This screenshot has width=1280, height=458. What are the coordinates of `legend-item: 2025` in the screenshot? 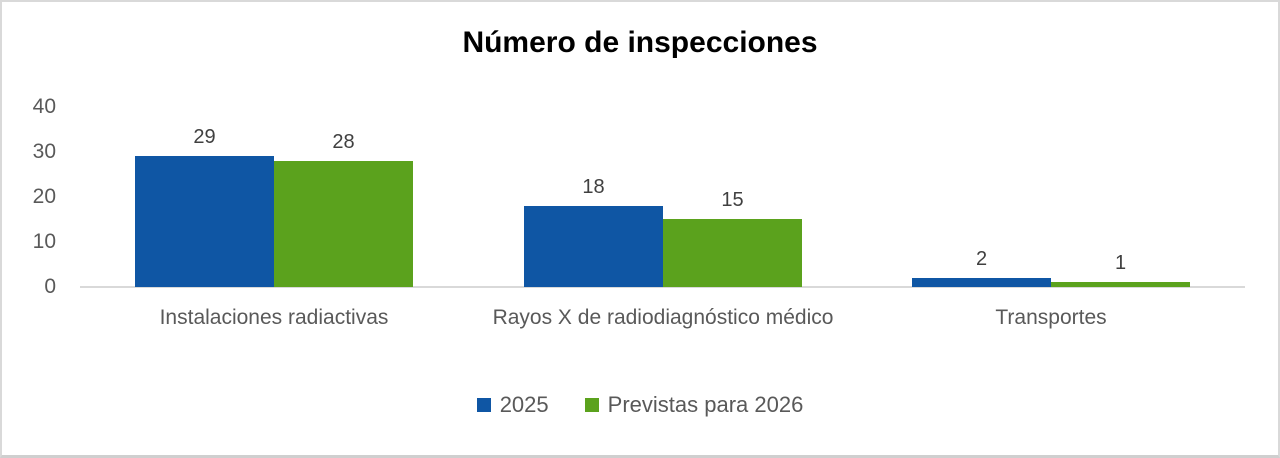 It's located at (512, 405).